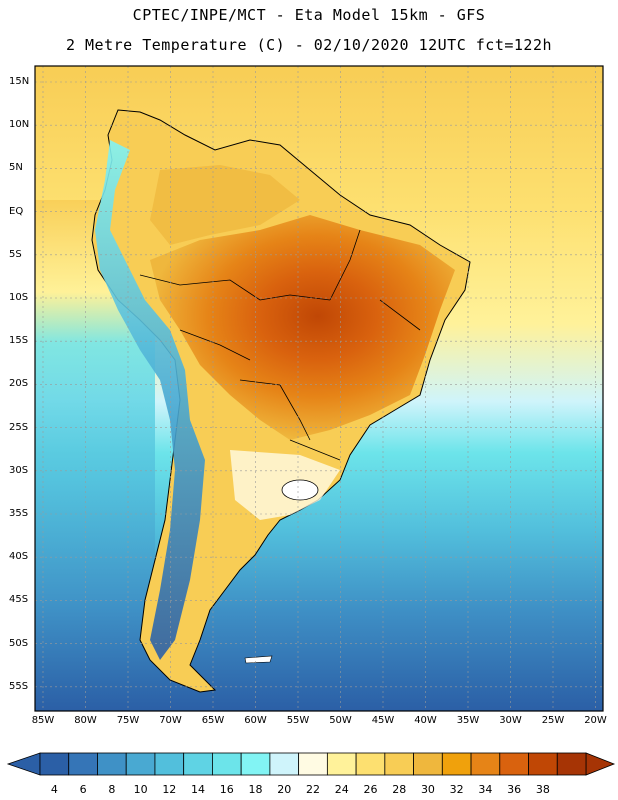  I want to click on lat-label: 10N, so click(19, 125).